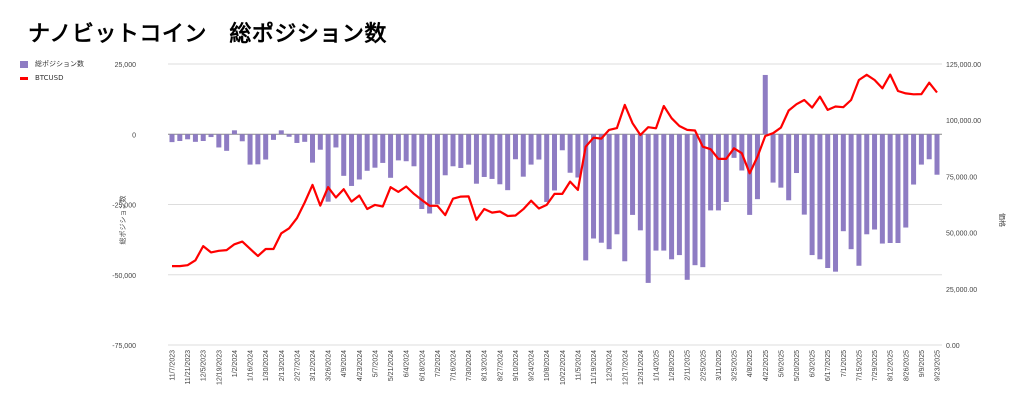 The height and width of the screenshot is (409, 1024). I want to click on legend-item-btcusd: BTCUSD, so click(52, 78).